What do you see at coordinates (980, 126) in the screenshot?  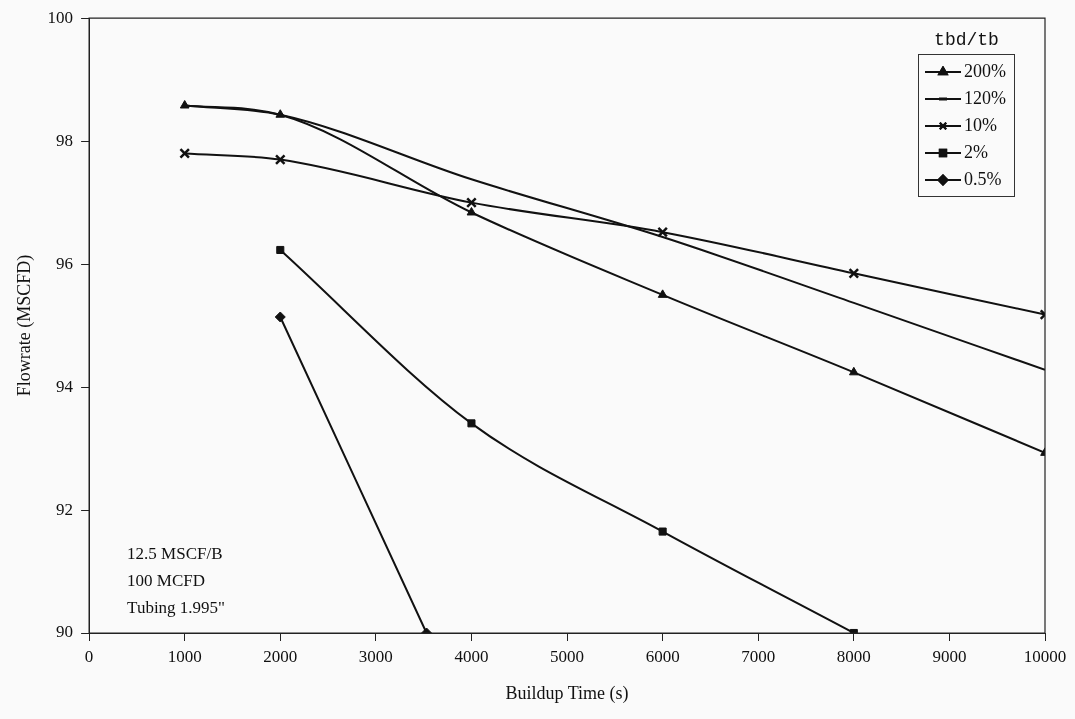 I see `legend-label: 10%` at bounding box center [980, 126].